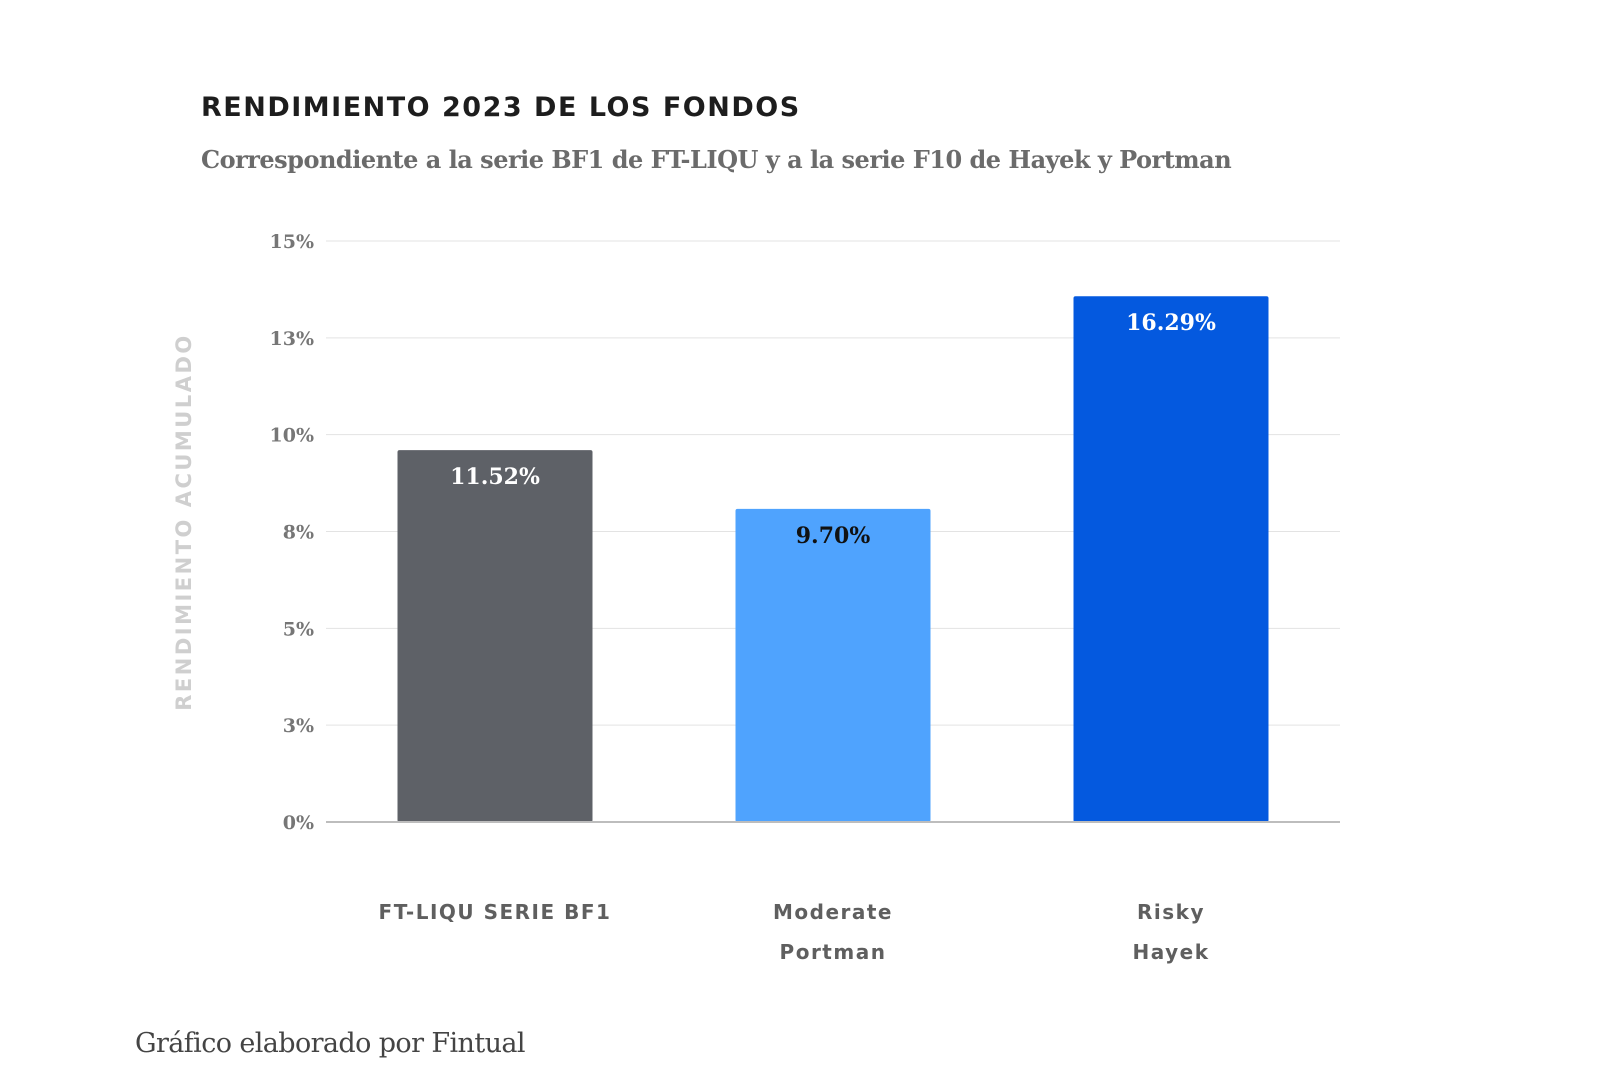  What do you see at coordinates (298, 823) in the screenshot?
I see `y-tick-label: 0%` at bounding box center [298, 823].